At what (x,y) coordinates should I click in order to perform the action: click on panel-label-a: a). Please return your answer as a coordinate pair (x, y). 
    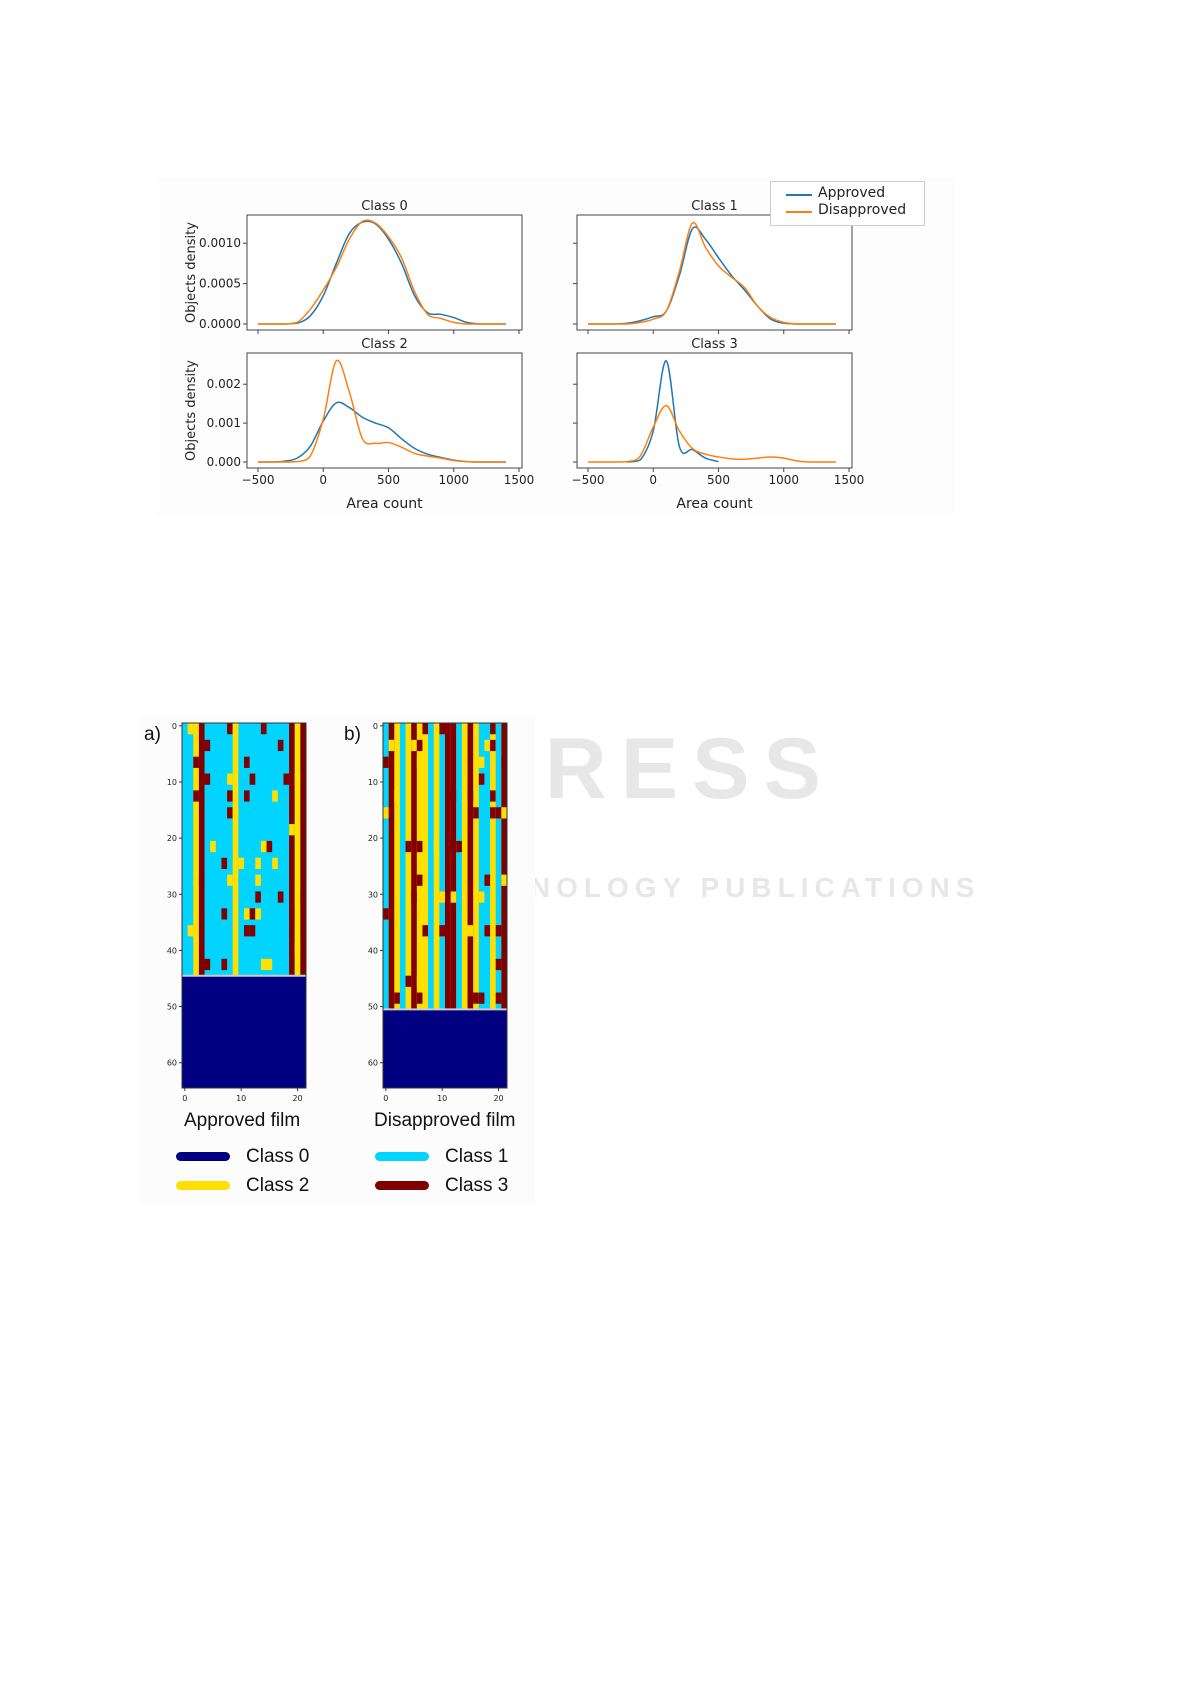
    Looking at the image, I should click on (152, 734).